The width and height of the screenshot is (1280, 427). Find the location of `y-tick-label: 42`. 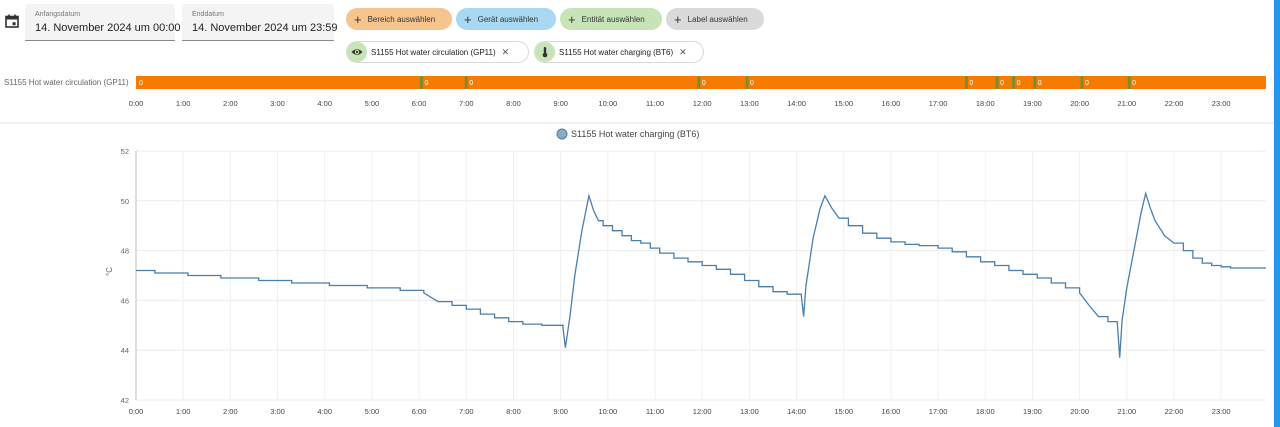

y-tick-label: 42 is located at coordinates (125, 400).